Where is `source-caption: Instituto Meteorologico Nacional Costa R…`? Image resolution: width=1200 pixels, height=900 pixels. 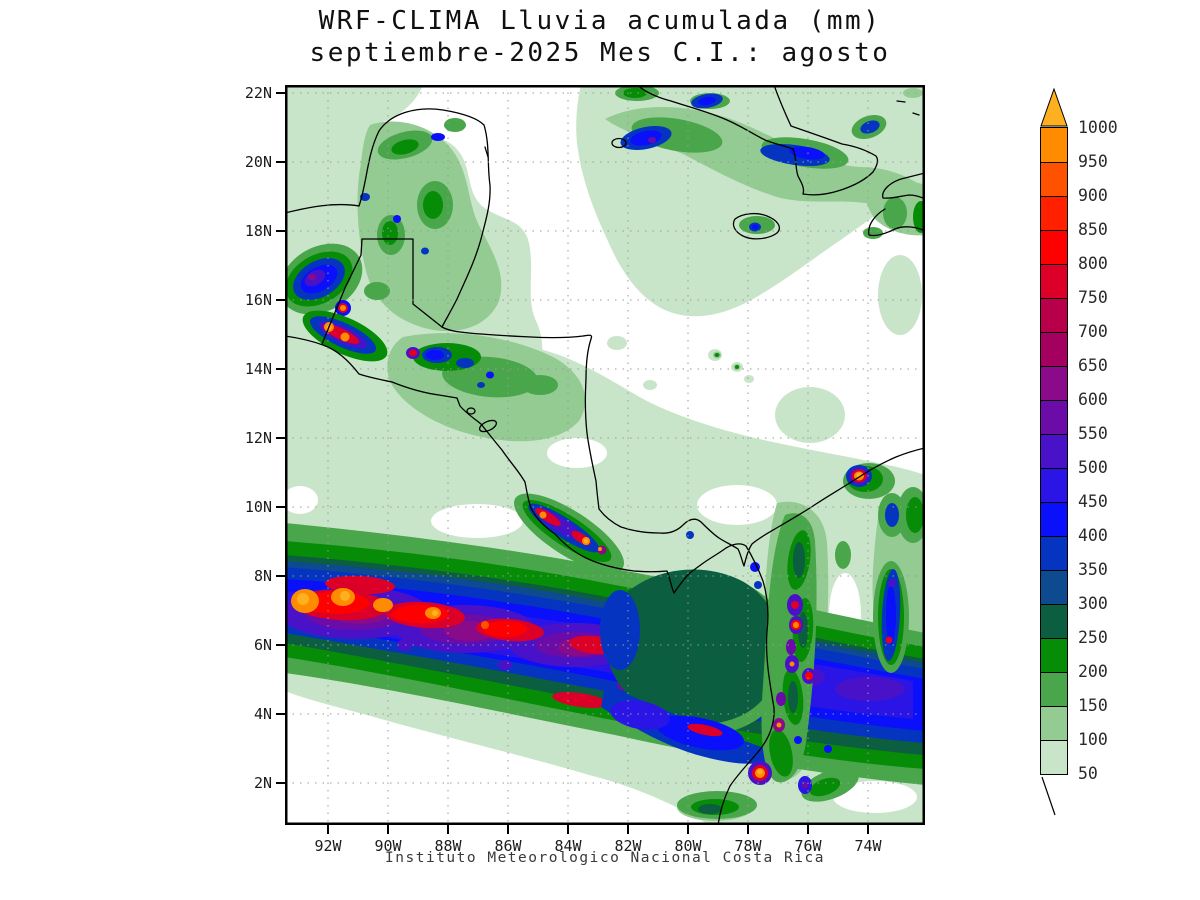 source-caption: Instituto Meteorologico Nacional Costa R… is located at coordinates (605, 858).